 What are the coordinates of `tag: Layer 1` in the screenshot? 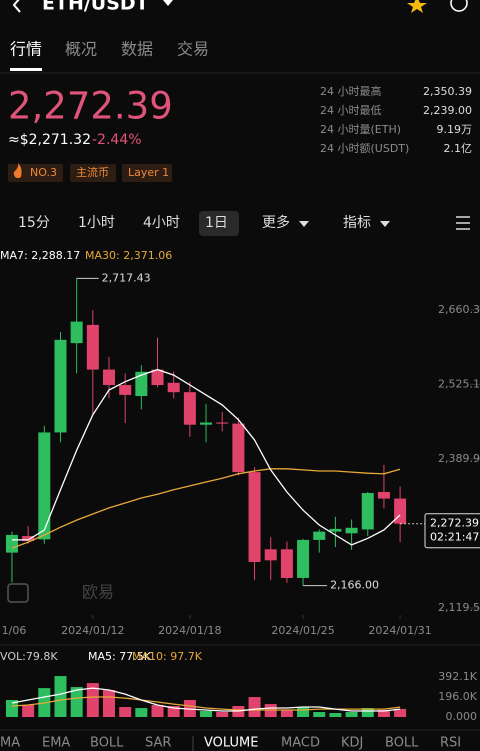 It's located at (148, 172).